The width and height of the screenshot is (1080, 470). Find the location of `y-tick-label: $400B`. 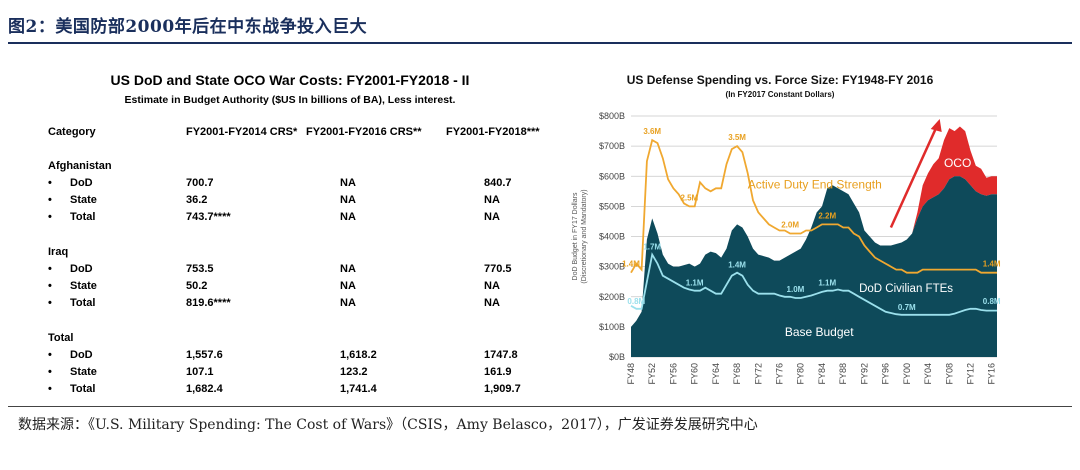

y-tick-label: $400B is located at coordinates (612, 237).